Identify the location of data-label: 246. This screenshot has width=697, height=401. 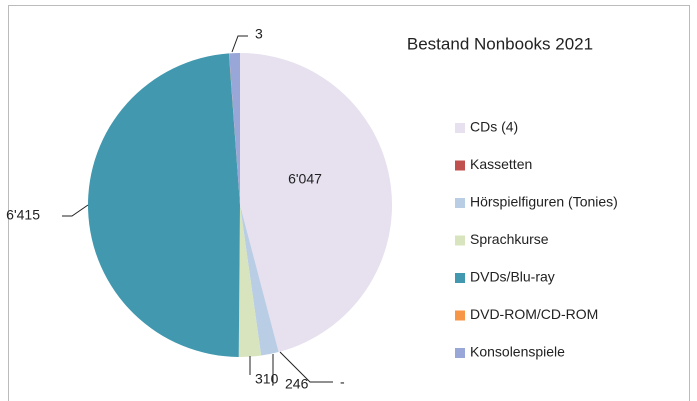
(297, 384).